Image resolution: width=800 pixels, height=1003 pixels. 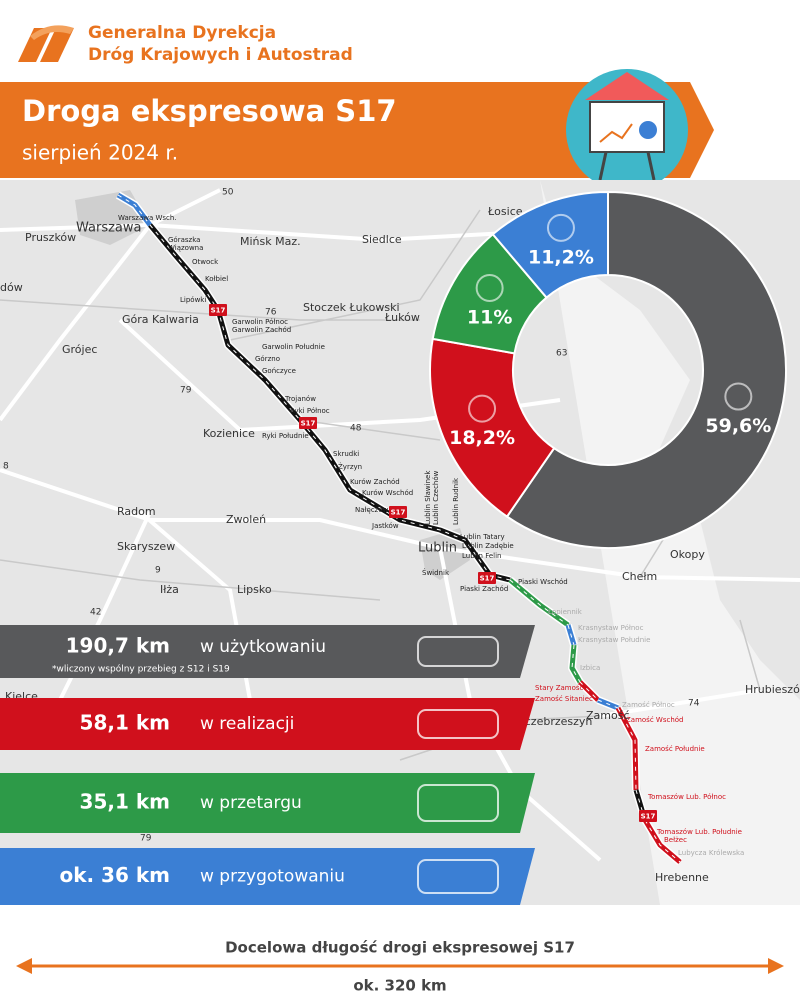 What do you see at coordinates (675, 840) in the screenshot?
I see `node-label: Bełżec` at bounding box center [675, 840].